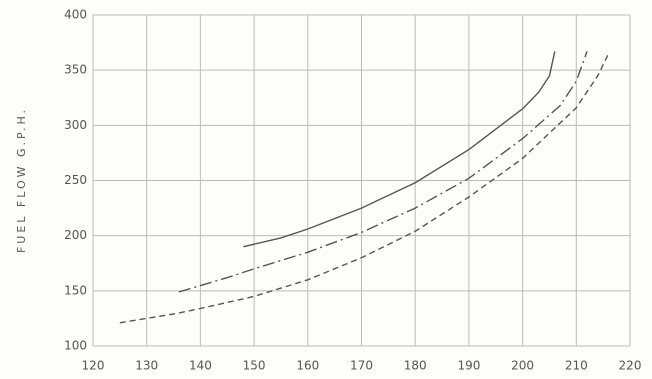 This screenshot has height=379, width=652. What do you see at coordinates (576, 366) in the screenshot?
I see `x-tick-label: 210` at bounding box center [576, 366].